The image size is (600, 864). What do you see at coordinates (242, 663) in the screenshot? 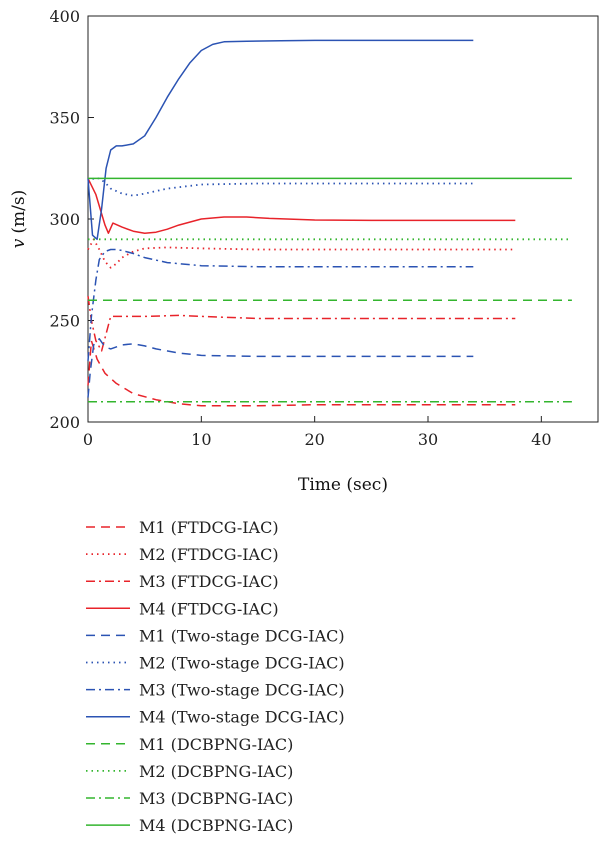
I see `legend-label: M2 (Two-stage DCG-IAC)` at bounding box center [242, 663].